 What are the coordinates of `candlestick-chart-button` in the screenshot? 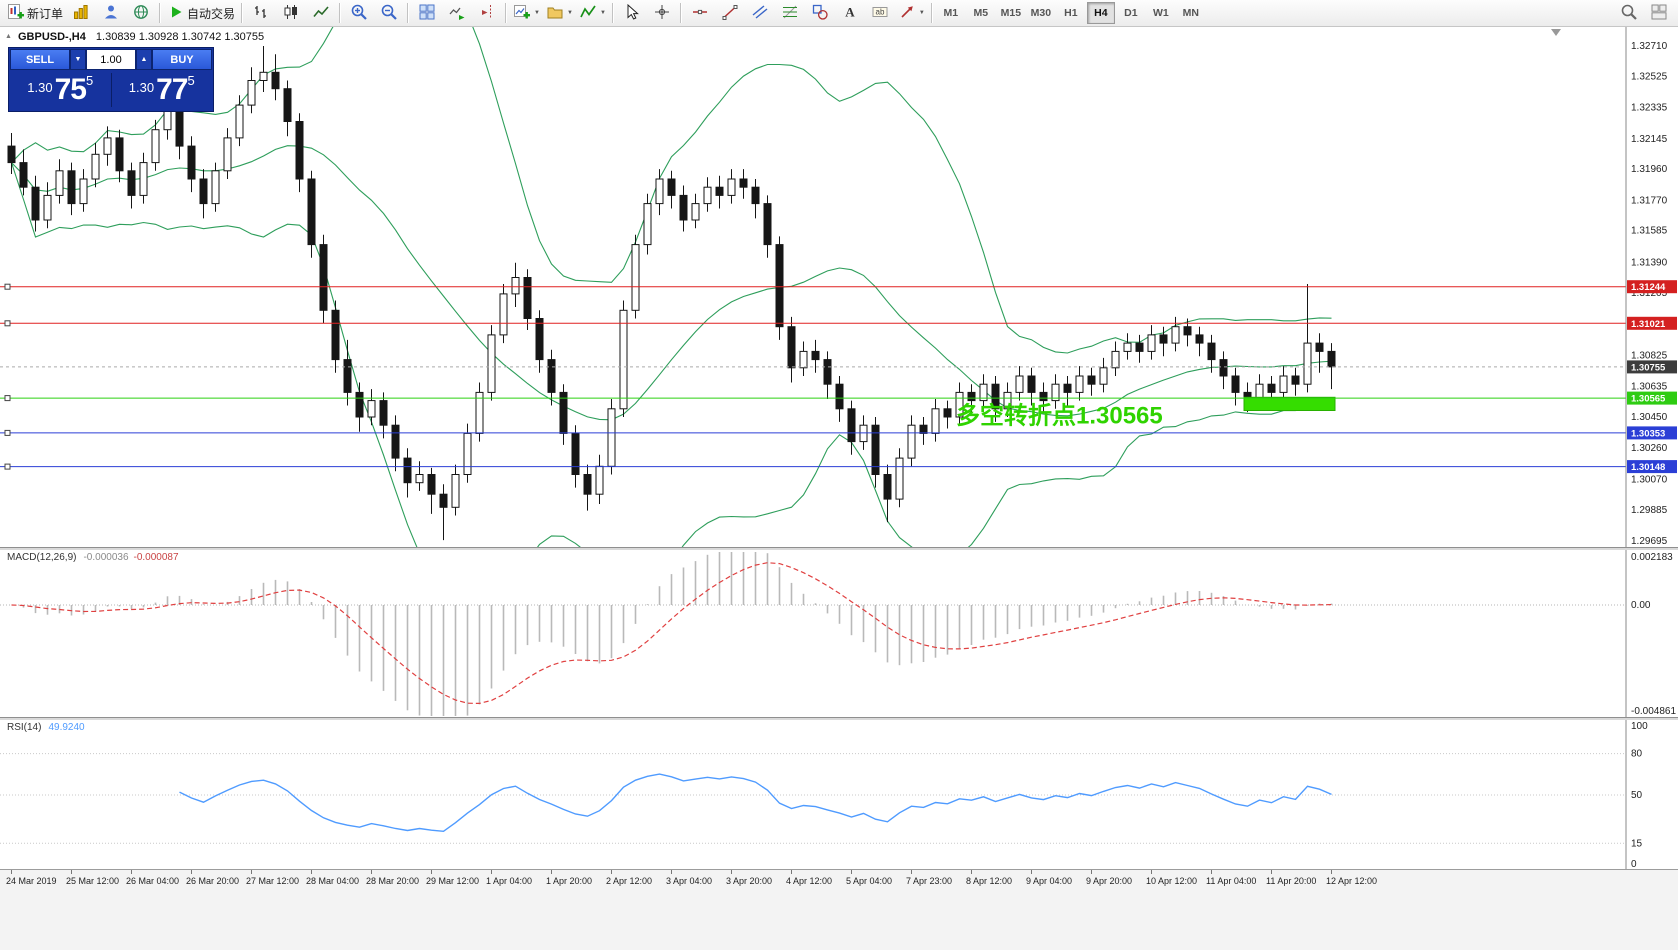 It's located at (291, 13).